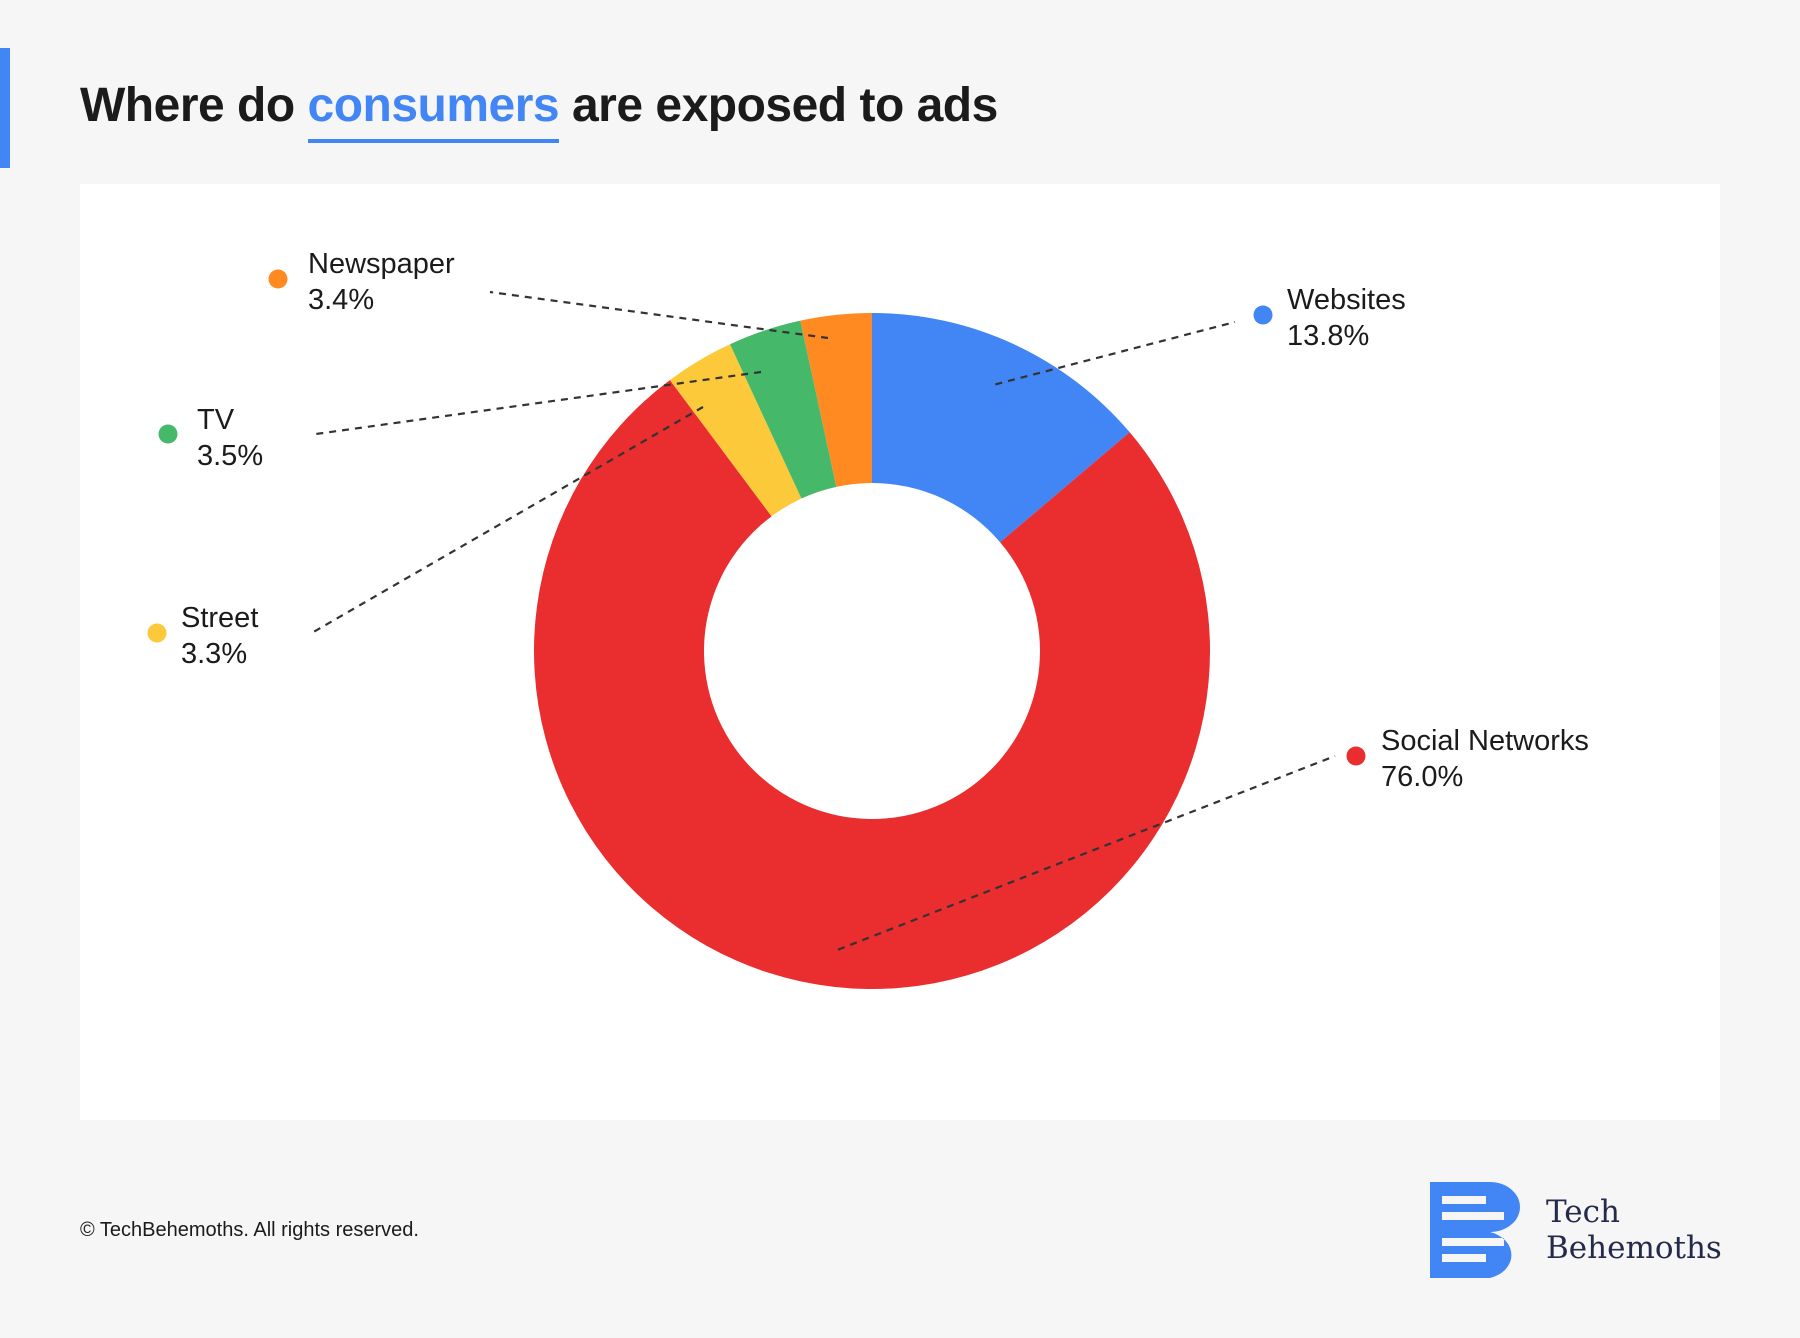 The image size is (1800, 1338). Describe the element at coordinates (659, 315) in the screenshot. I see `leader-line-newspaper` at that location.